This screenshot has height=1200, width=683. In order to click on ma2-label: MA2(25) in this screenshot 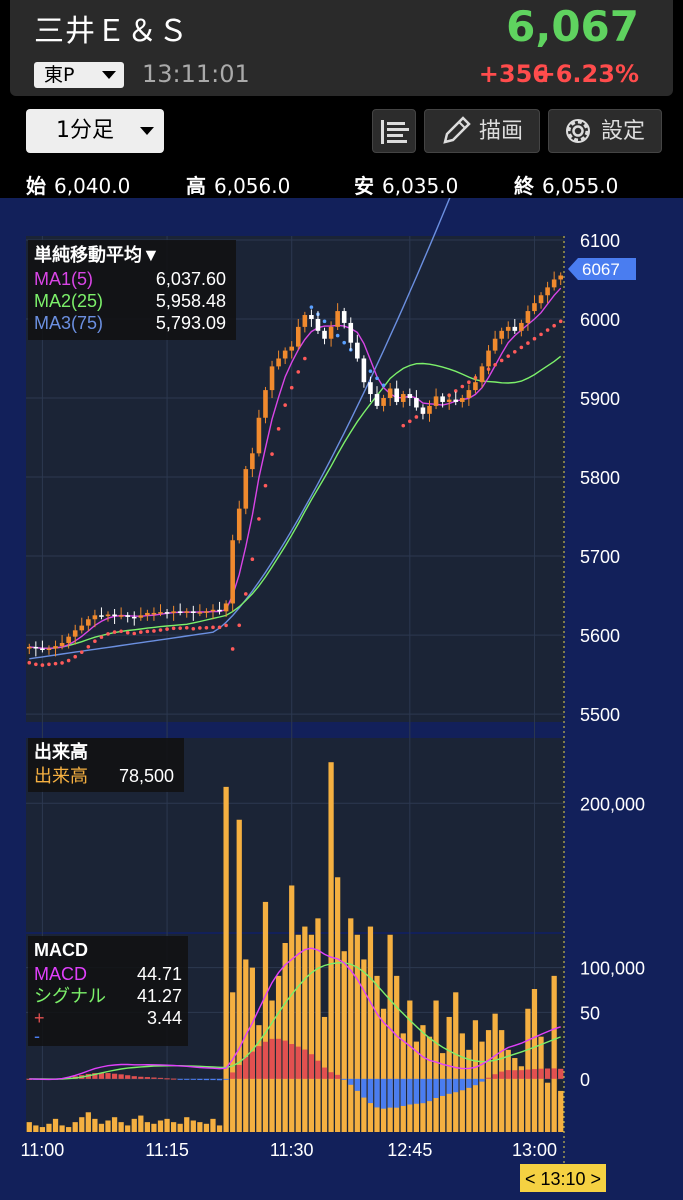, I will do `click(68, 301)`.